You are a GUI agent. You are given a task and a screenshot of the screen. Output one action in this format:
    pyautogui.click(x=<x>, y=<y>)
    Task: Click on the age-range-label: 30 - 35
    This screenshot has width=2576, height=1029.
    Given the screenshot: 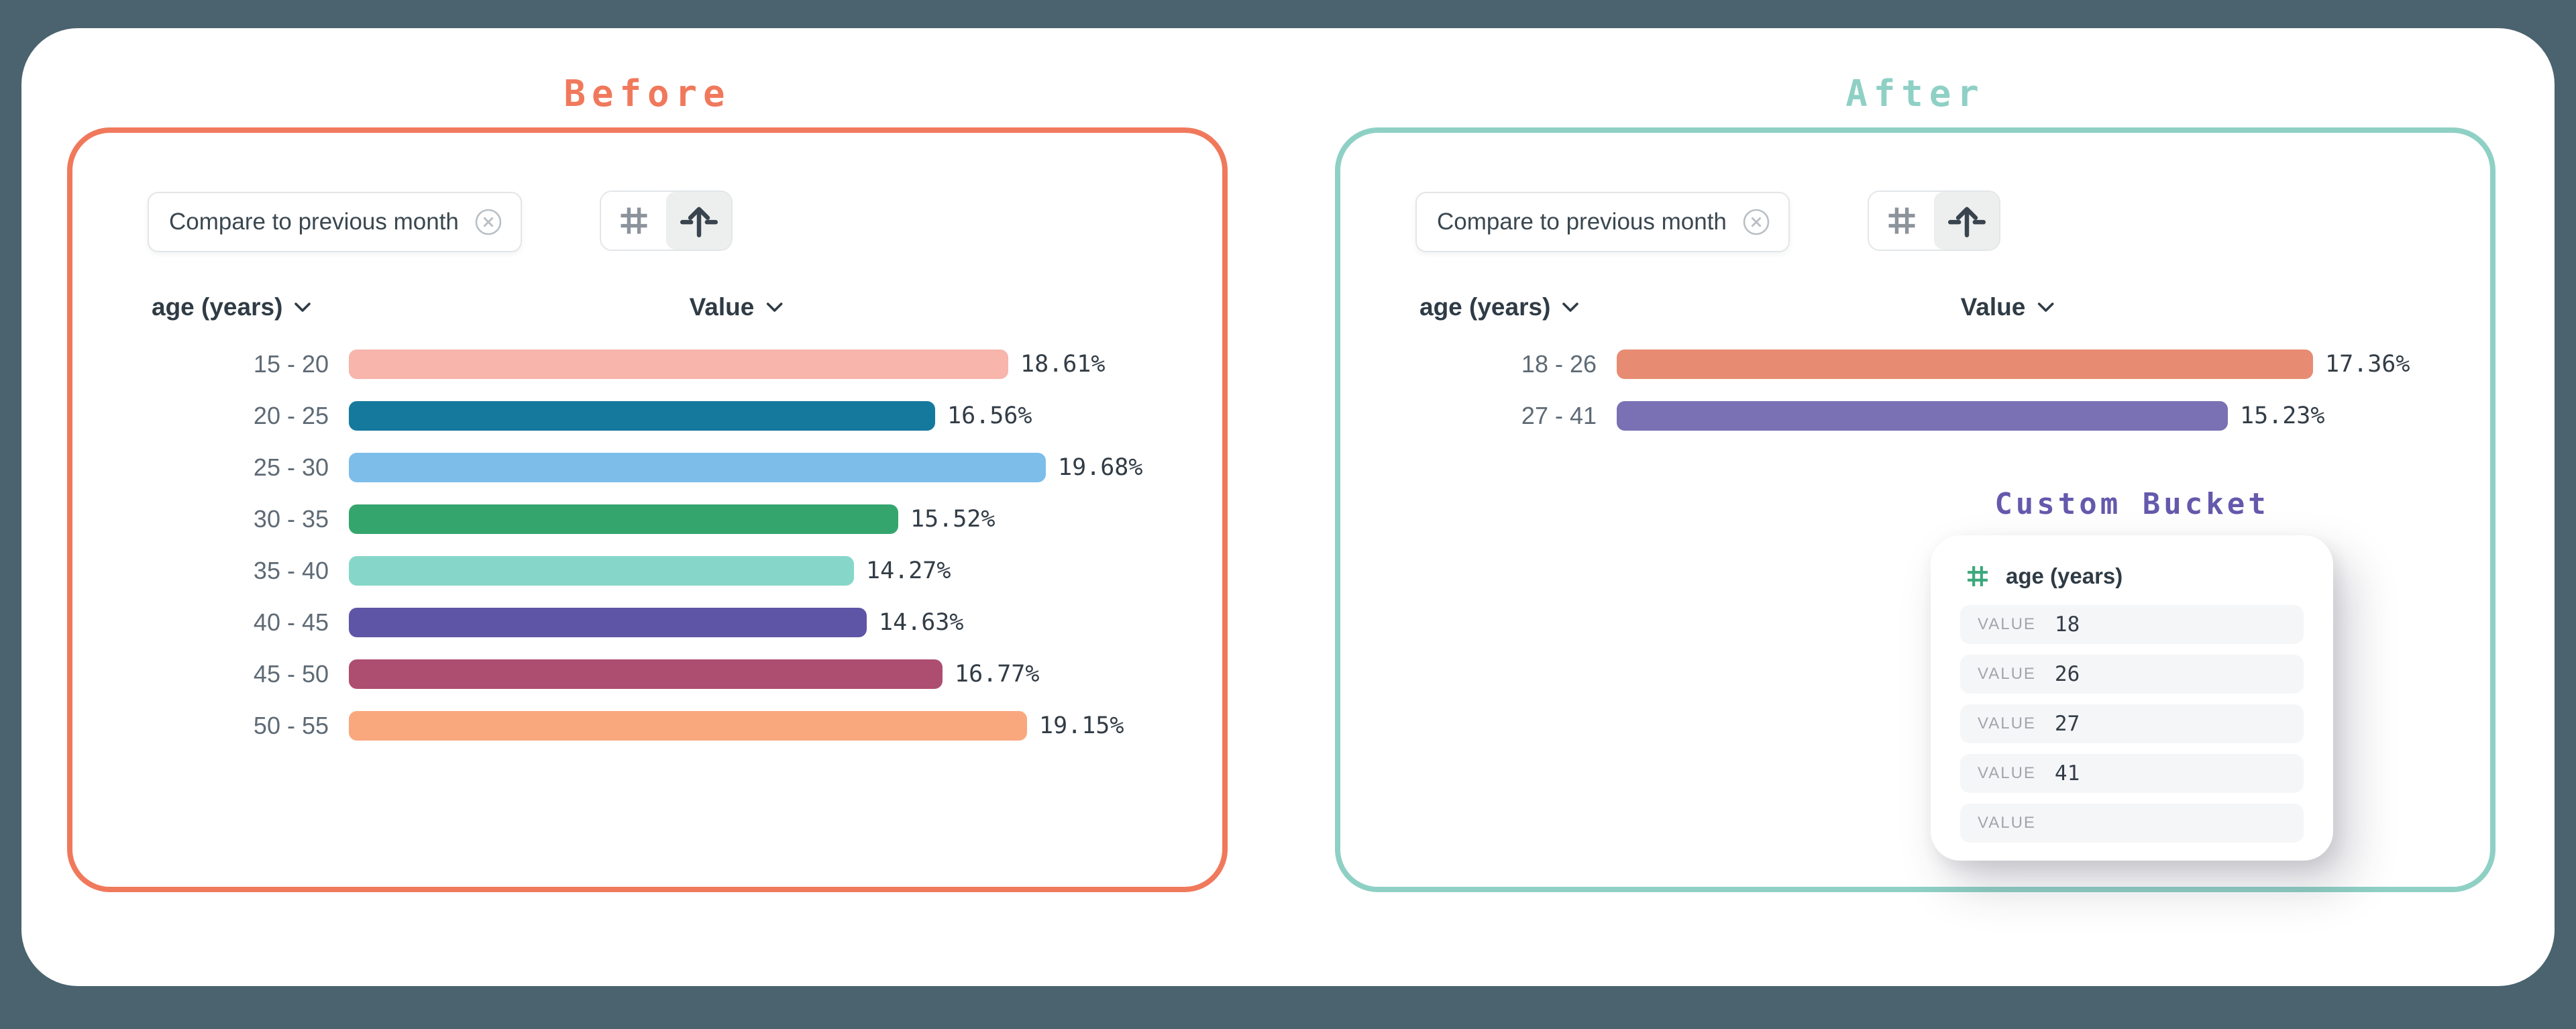 What is the action you would take?
    pyautogui.click(x=291, y=518)
    